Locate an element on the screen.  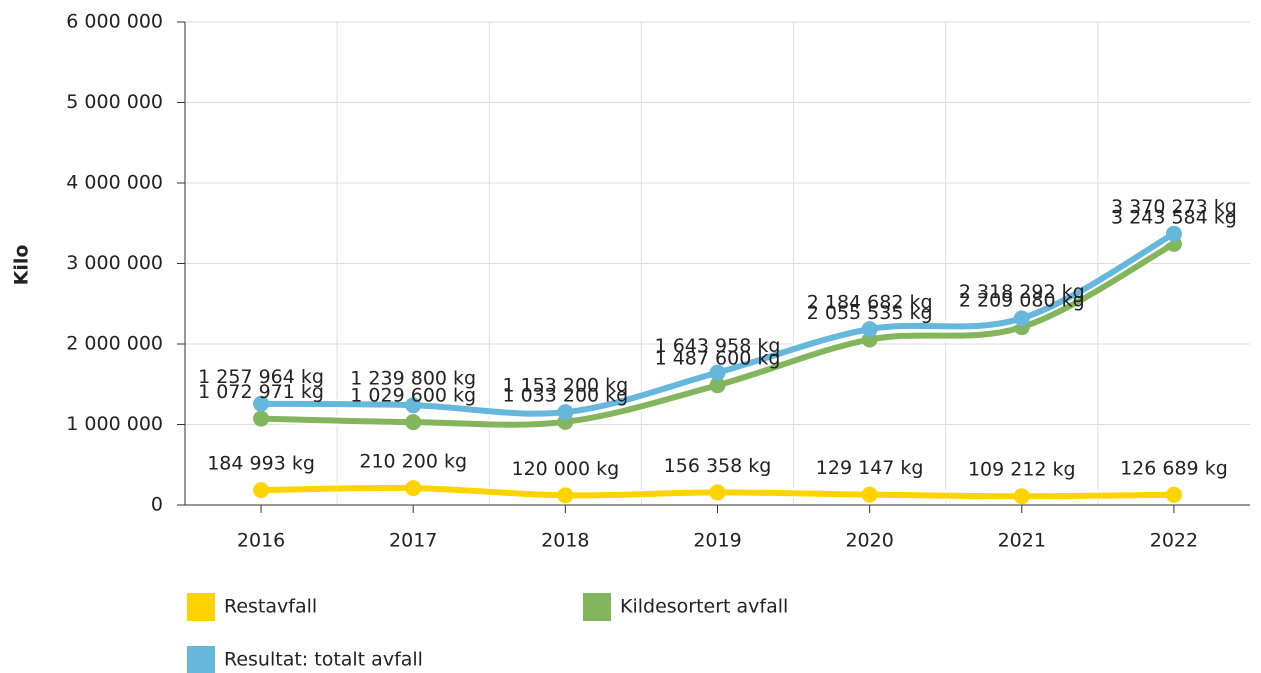
x-tick-label: 2019 is located at coordinates (717, 541).